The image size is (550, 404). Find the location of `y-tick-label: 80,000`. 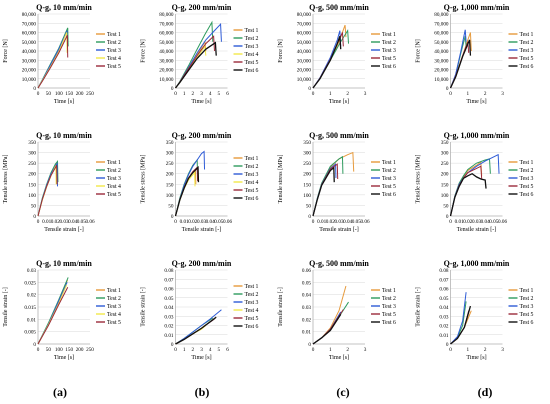

y-tick-label: 80,000 is located at coordinates (441, 15).